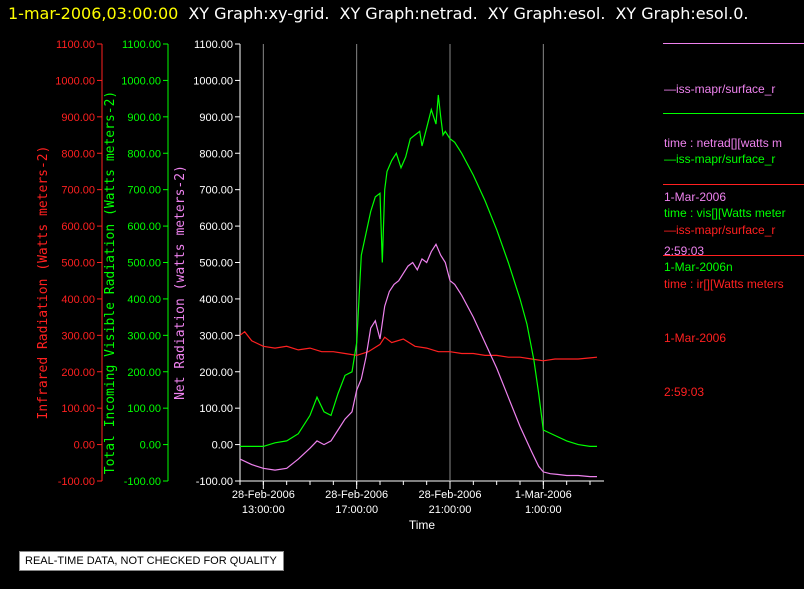  I want to click on header-title-2: XY Graph:netrad., so click(408, 13).